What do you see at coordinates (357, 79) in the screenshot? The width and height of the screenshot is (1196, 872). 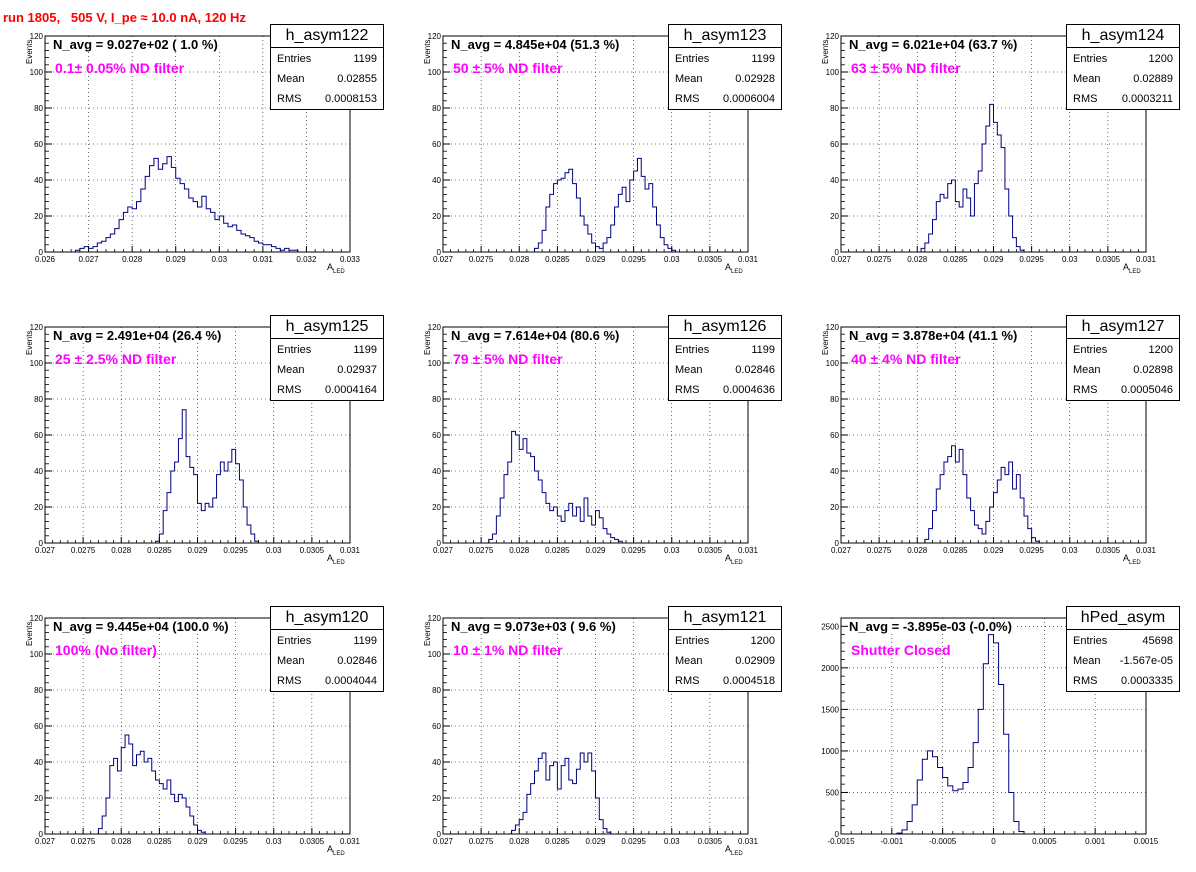 I see `stats-value: 0.02855` at bounding box center [357, 79].